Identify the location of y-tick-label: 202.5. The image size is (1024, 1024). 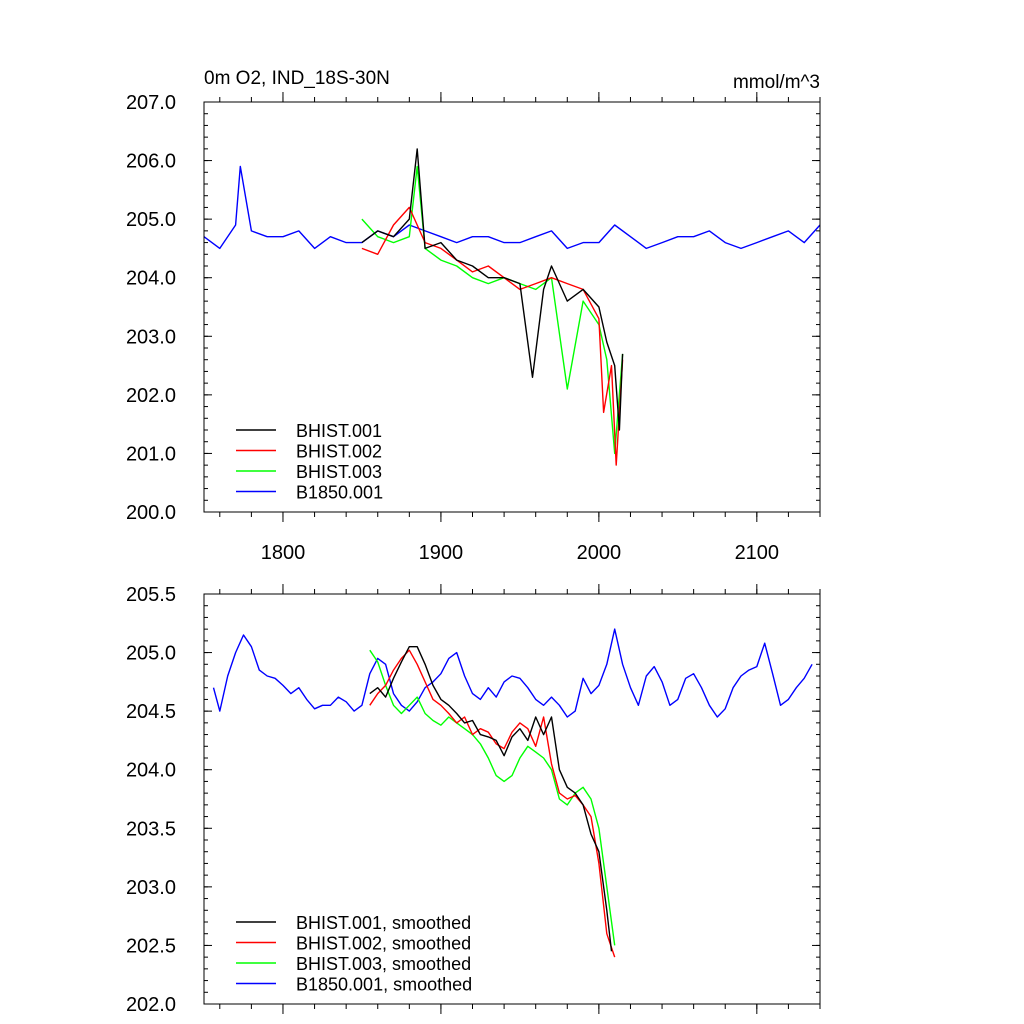
(151, 946).